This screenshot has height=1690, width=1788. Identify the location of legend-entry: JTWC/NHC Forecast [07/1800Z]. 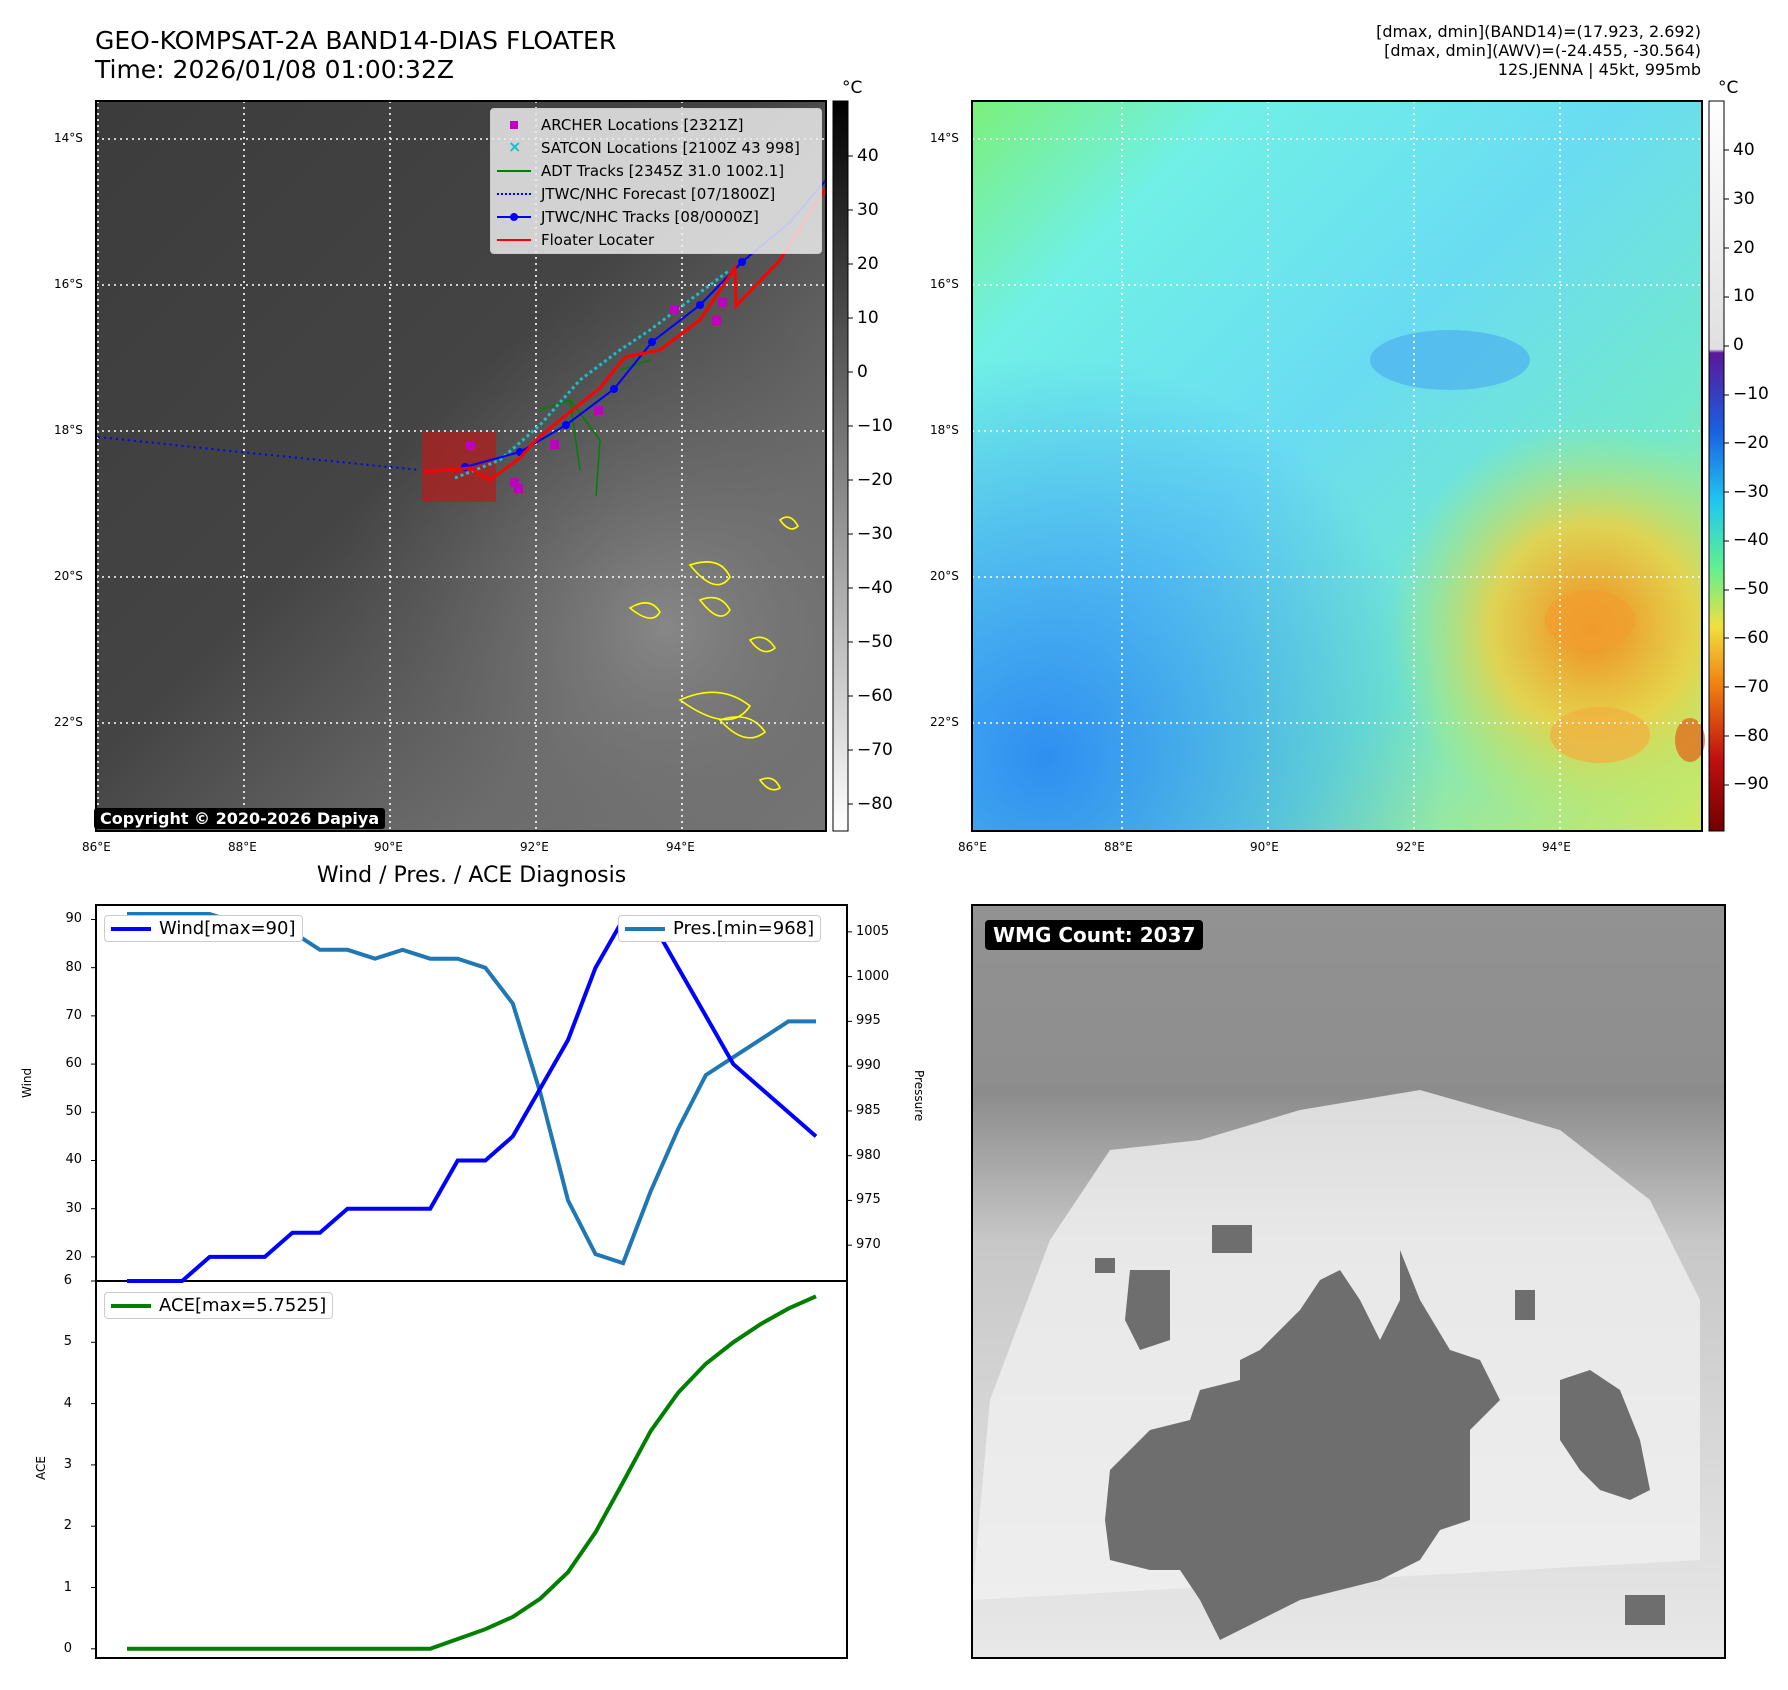
(656, 193).